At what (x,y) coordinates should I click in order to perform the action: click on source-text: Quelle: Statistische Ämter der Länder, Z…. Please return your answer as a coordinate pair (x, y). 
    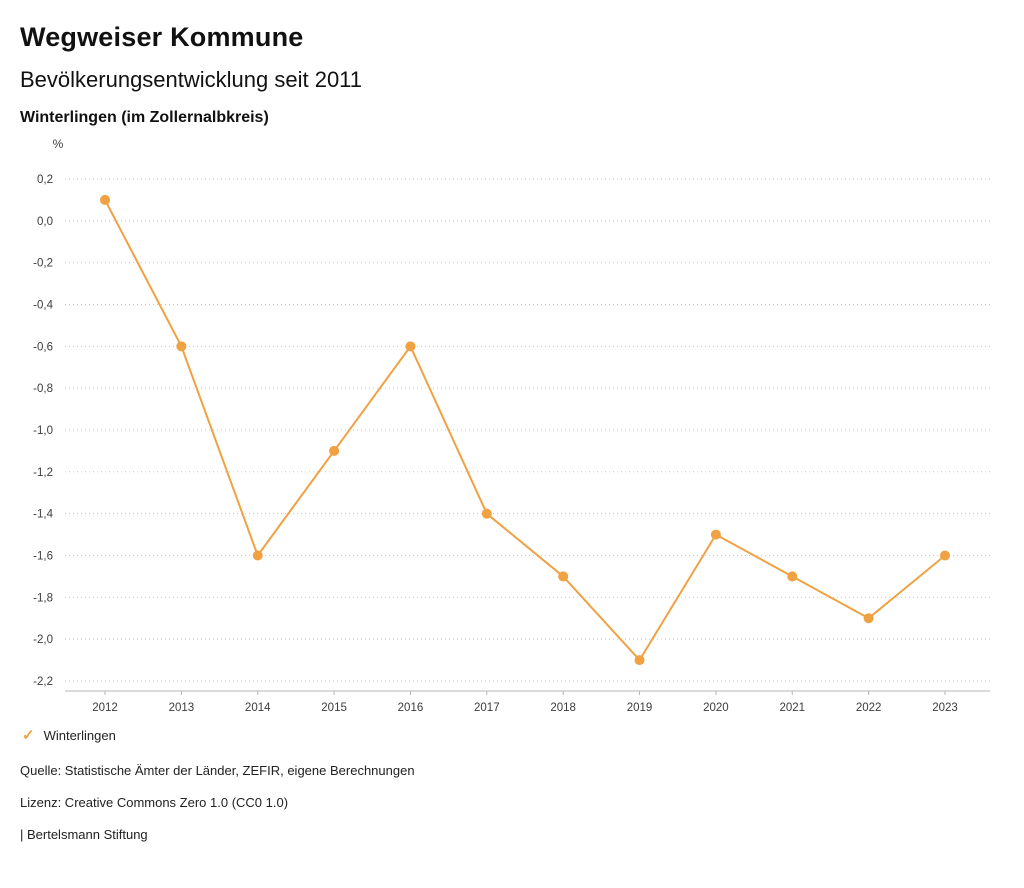
    Looking at the image, I should click on (217, 770).